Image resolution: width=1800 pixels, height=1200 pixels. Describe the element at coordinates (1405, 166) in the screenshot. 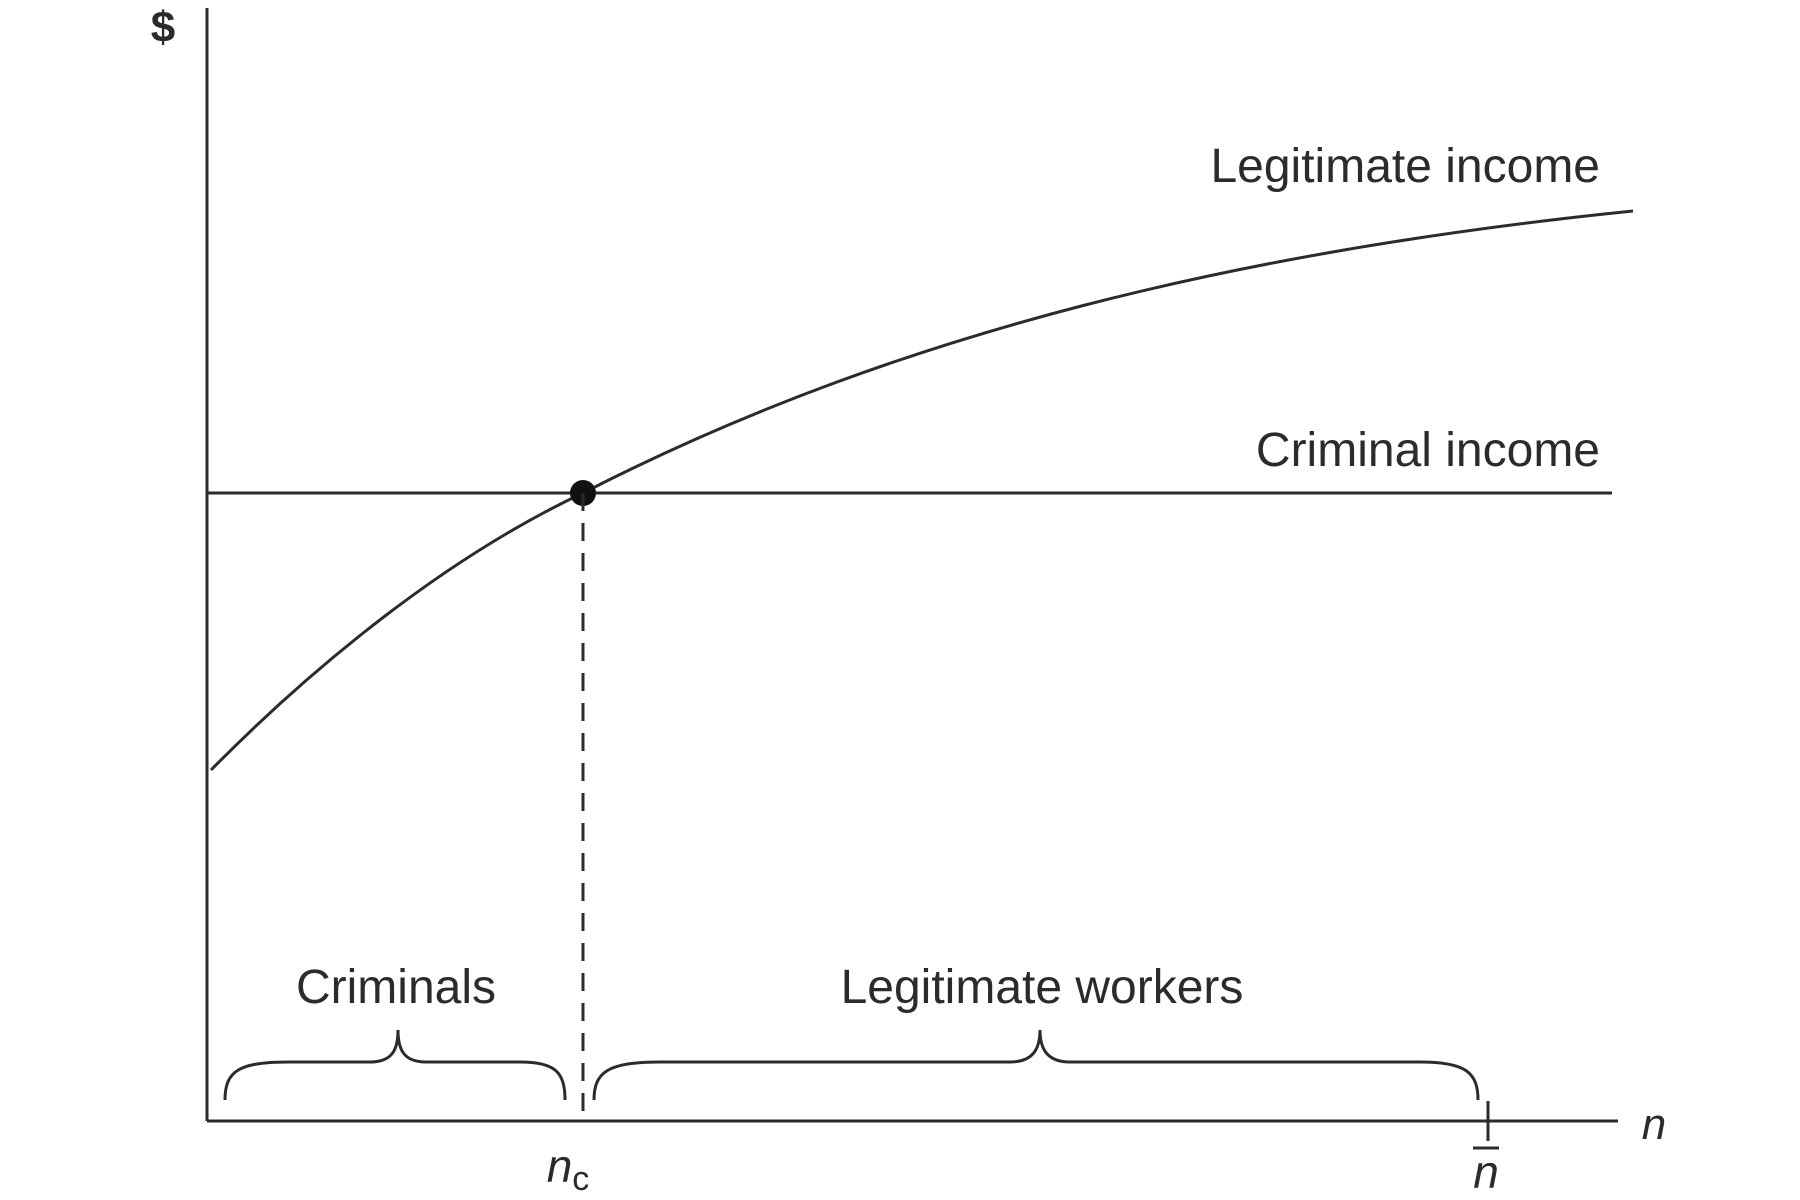

I see `legitimate-income-label: Legitimate income` at that location.